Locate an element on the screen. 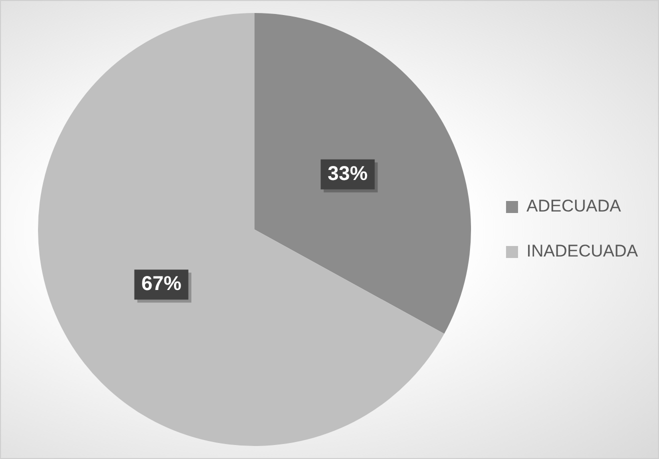 Image resolution: width=659 pixels, height=459 pixels. legend-label: INADECUADA is located at coordinates (582, 251).